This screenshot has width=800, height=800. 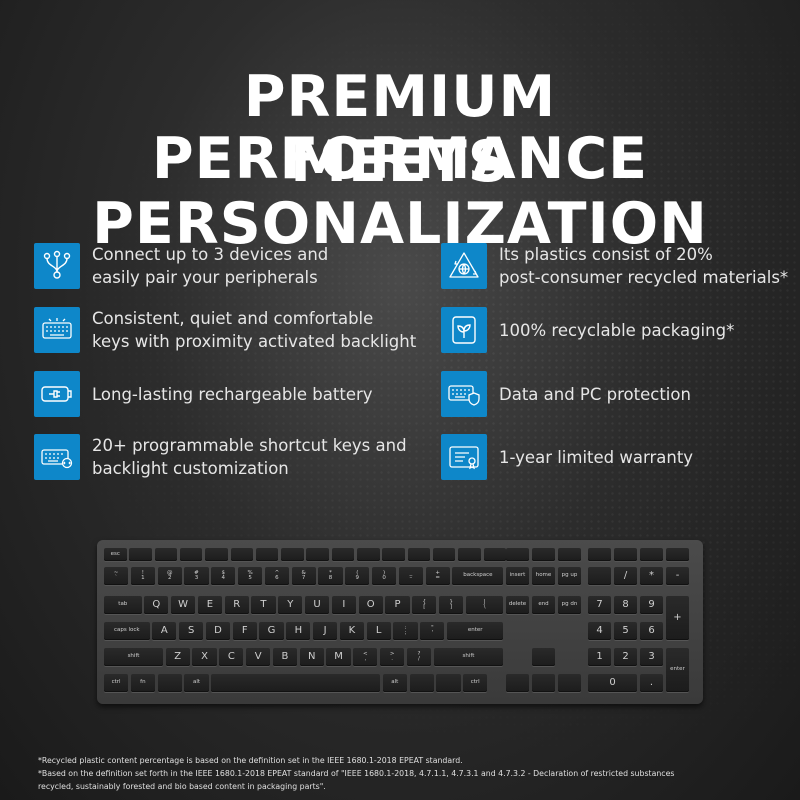 I want to click on keyboard-key: @ 2, so click(x=169, y=576).